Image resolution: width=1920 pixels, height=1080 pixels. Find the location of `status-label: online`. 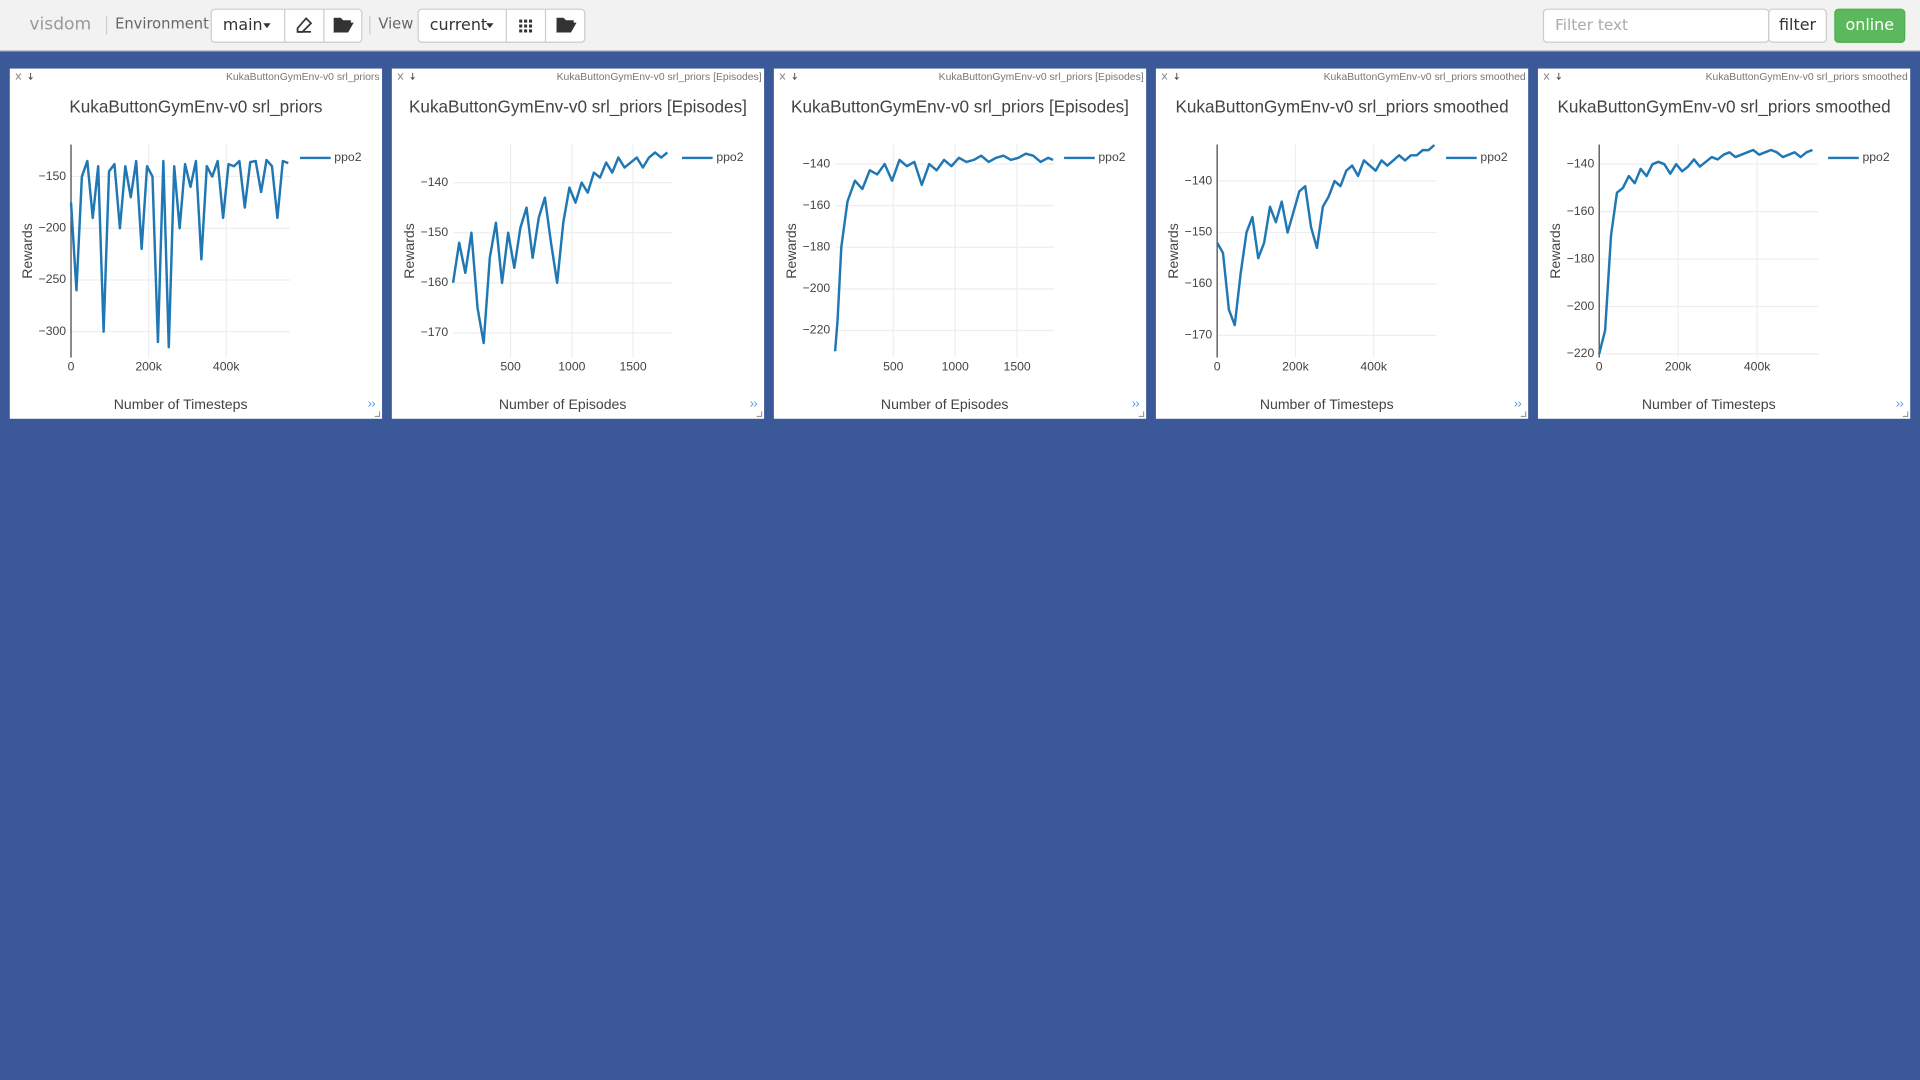

status-label: online is located at coordinates (1870, 24).